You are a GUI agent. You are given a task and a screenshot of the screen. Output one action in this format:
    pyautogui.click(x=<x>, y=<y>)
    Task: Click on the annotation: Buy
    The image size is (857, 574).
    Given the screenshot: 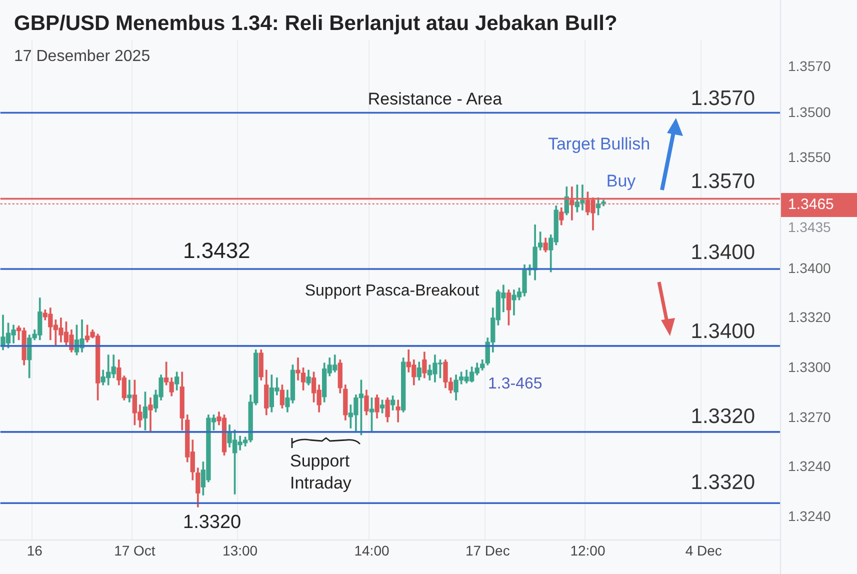 What is the action you would take?
    pyautogui.click(x=621, y=181)
    